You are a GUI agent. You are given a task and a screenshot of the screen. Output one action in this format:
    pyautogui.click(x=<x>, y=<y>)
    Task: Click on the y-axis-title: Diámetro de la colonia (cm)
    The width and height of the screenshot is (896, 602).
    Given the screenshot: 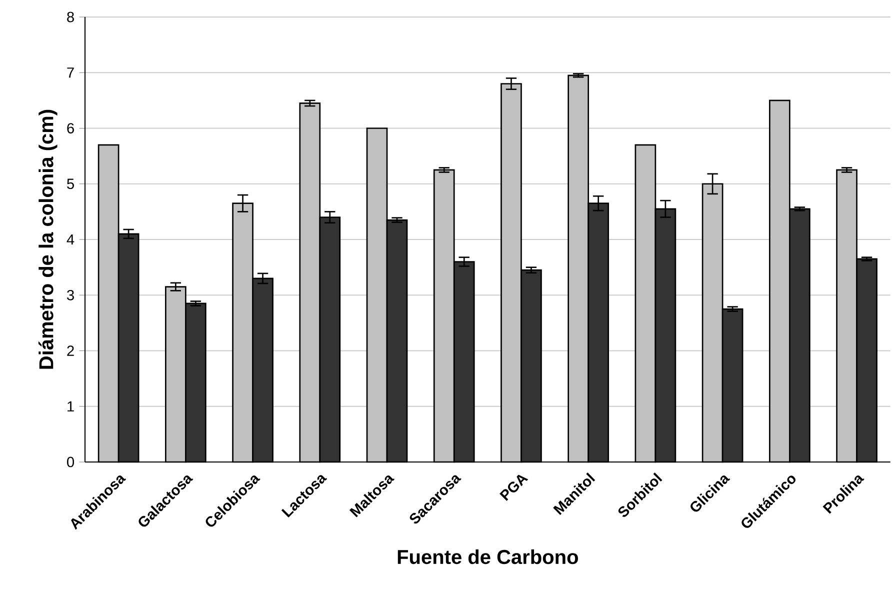 What is the action you would take?
    pyautogui.click(x=48, y=239)
    